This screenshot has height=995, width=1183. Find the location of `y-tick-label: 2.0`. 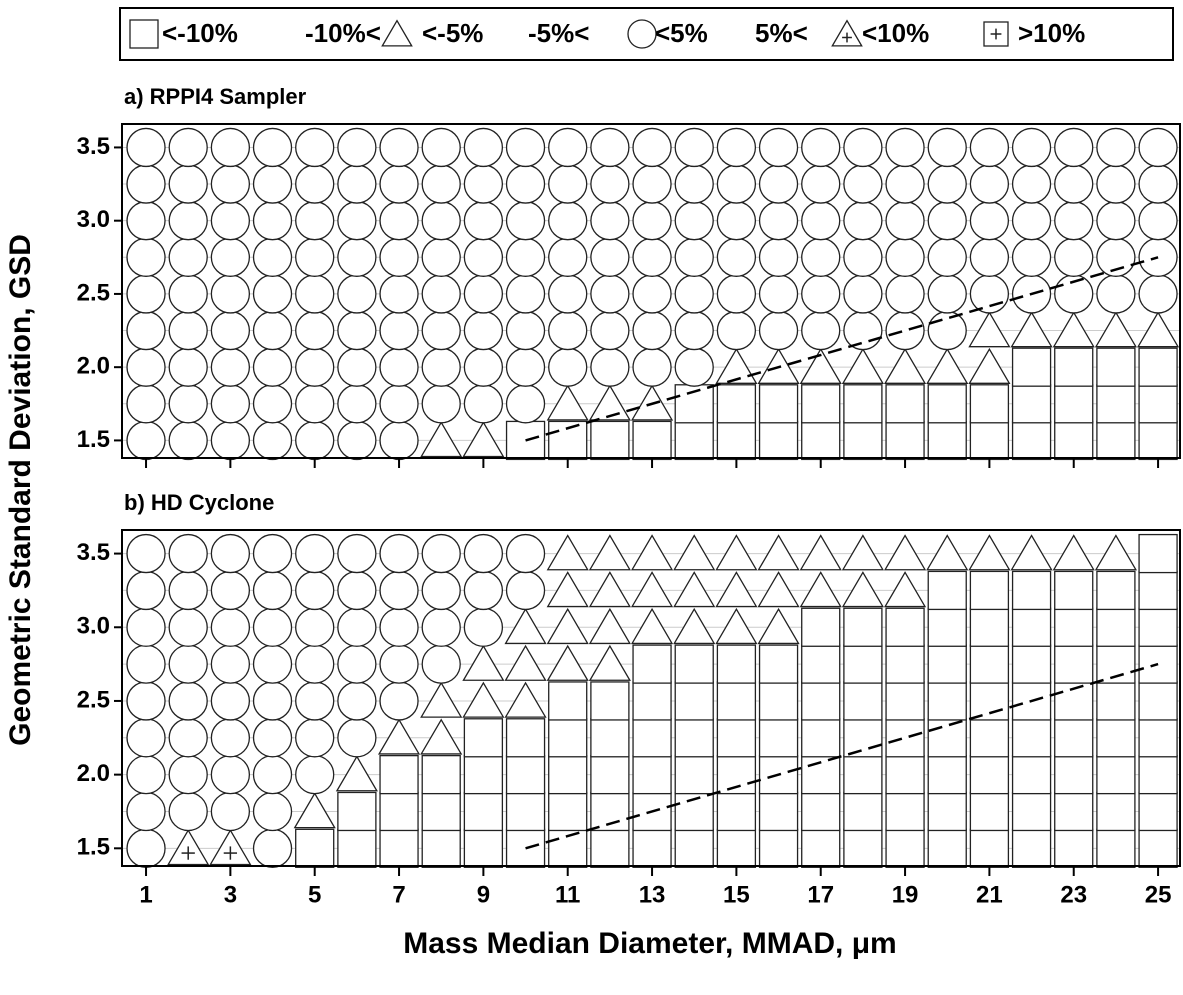

y-tick-label: 2.0 is located at coordinates (93, 366).